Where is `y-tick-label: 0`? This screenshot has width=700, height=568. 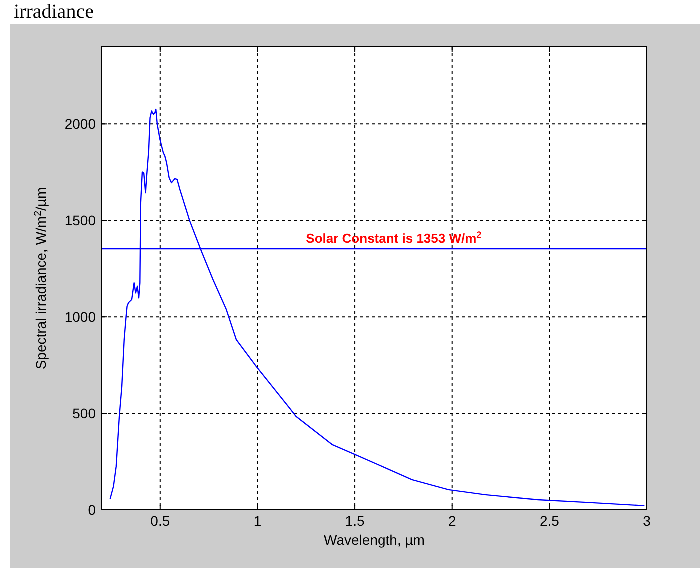
y-tick-label: 0 is located at coordinates (92, 510).